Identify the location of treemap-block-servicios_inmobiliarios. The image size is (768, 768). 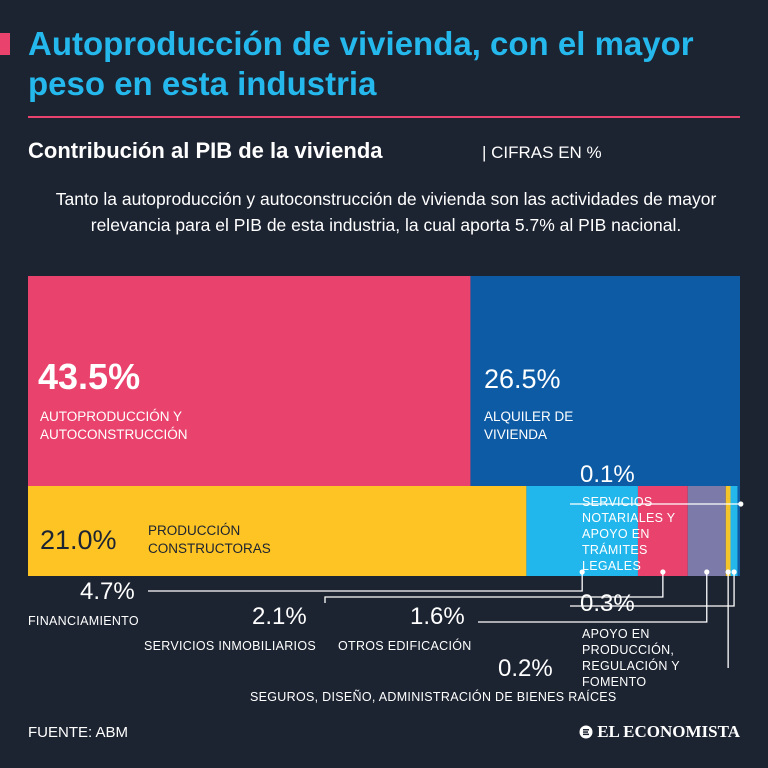
(662, 531).